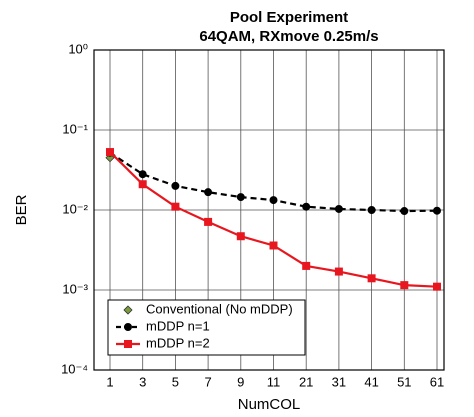 The image size is (474, 417). What do you see at coordinates (175, 381) in the screenshot?
I see `x-tick-label: 5` at bounding box center [175, 381].